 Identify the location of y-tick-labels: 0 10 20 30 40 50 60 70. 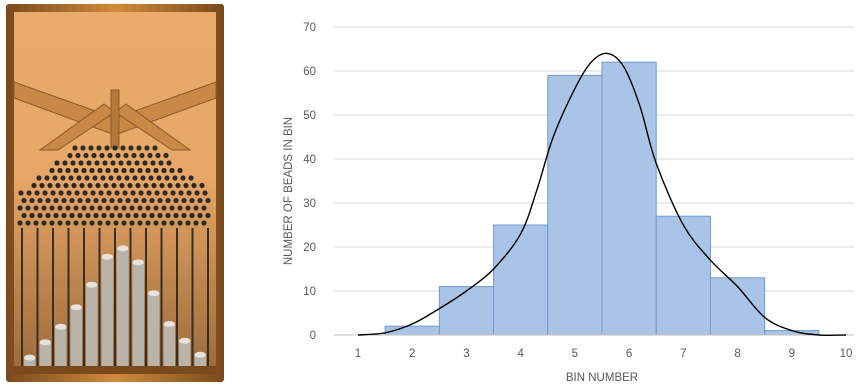
(309, 182).